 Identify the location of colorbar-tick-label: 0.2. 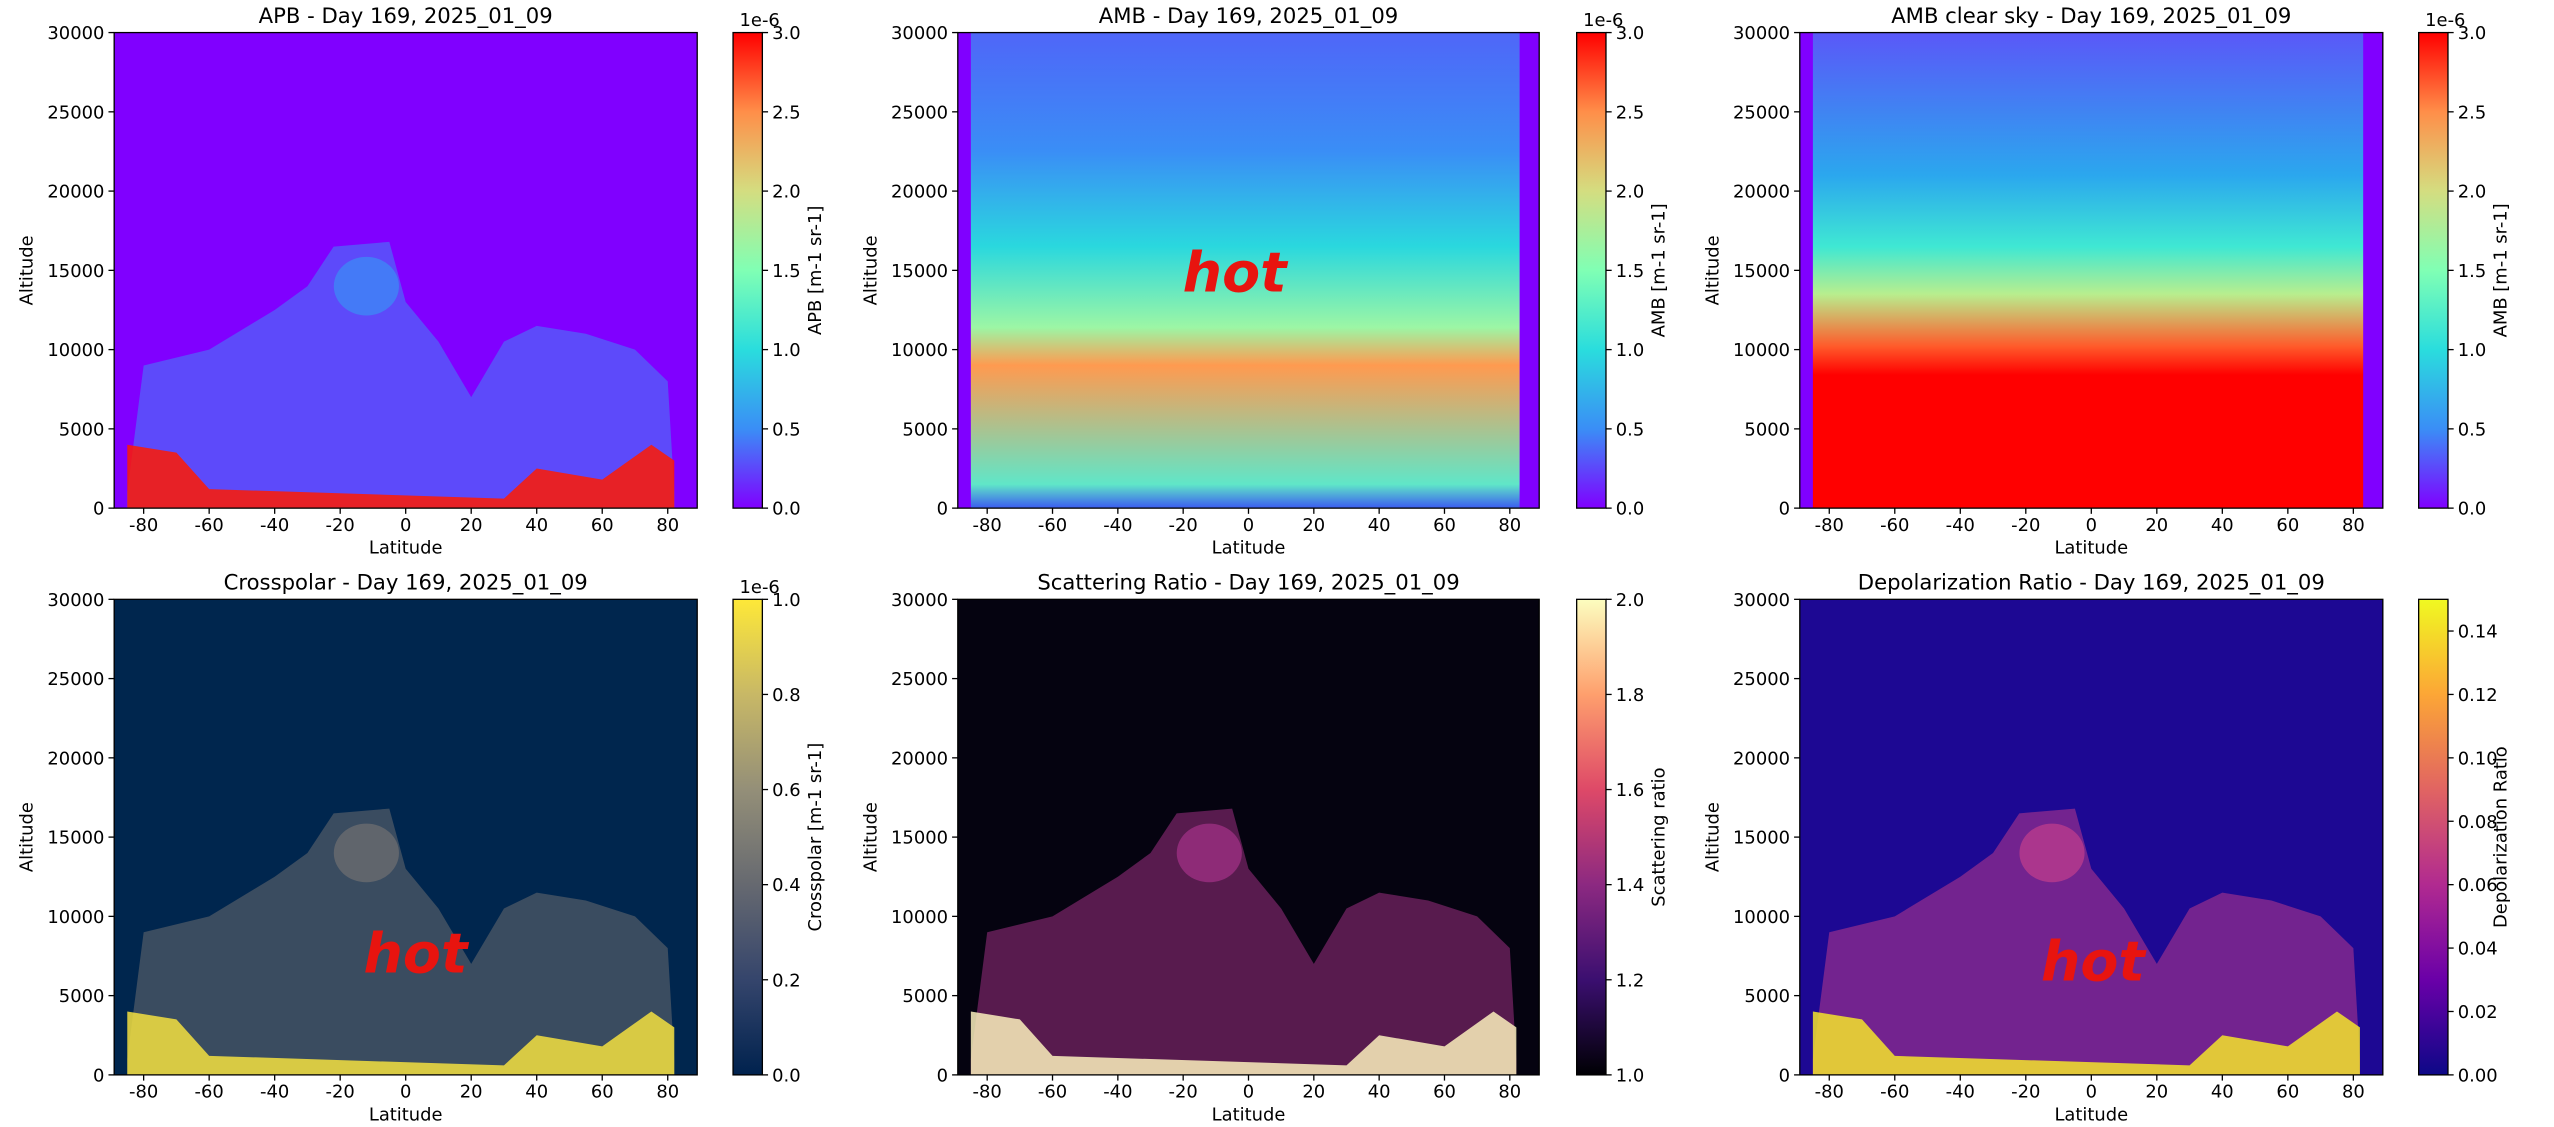
(786, 980).